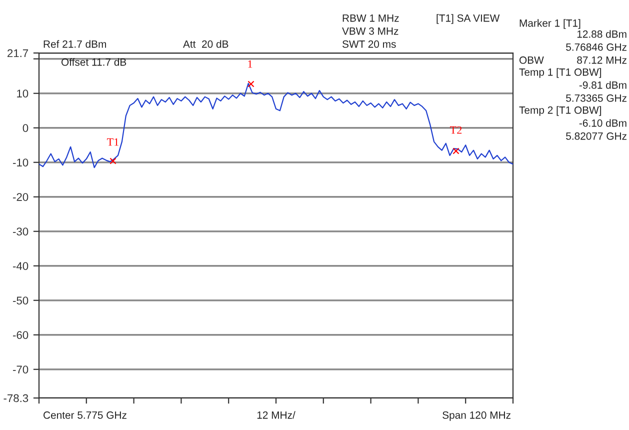 The image size is (629, 430). I want to click on text: Temp 1 [T1 OBW], so click(560, 73).